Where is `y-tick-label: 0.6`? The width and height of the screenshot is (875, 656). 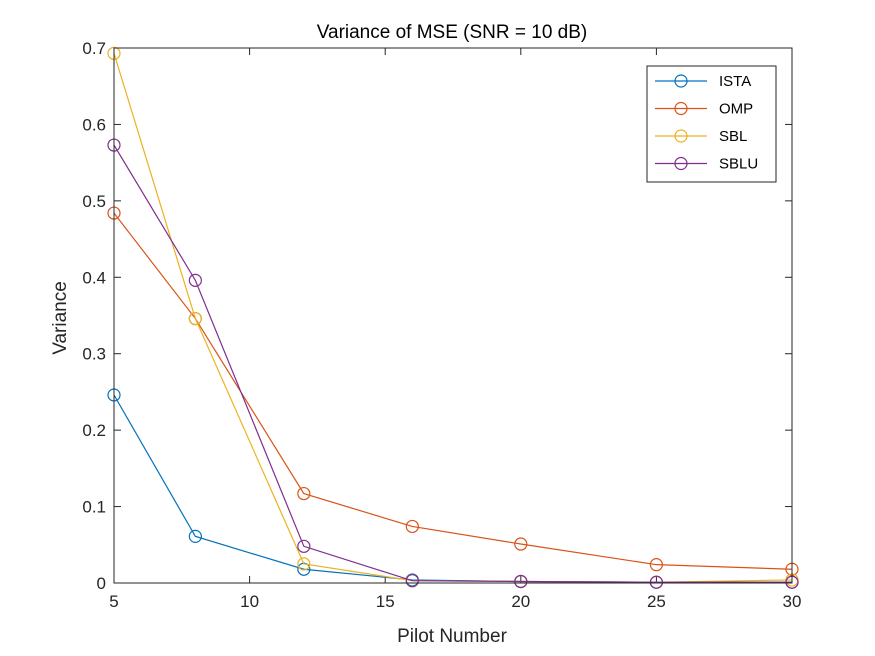
y-tick-label: 0.6 is located at coordinates (94, 124).